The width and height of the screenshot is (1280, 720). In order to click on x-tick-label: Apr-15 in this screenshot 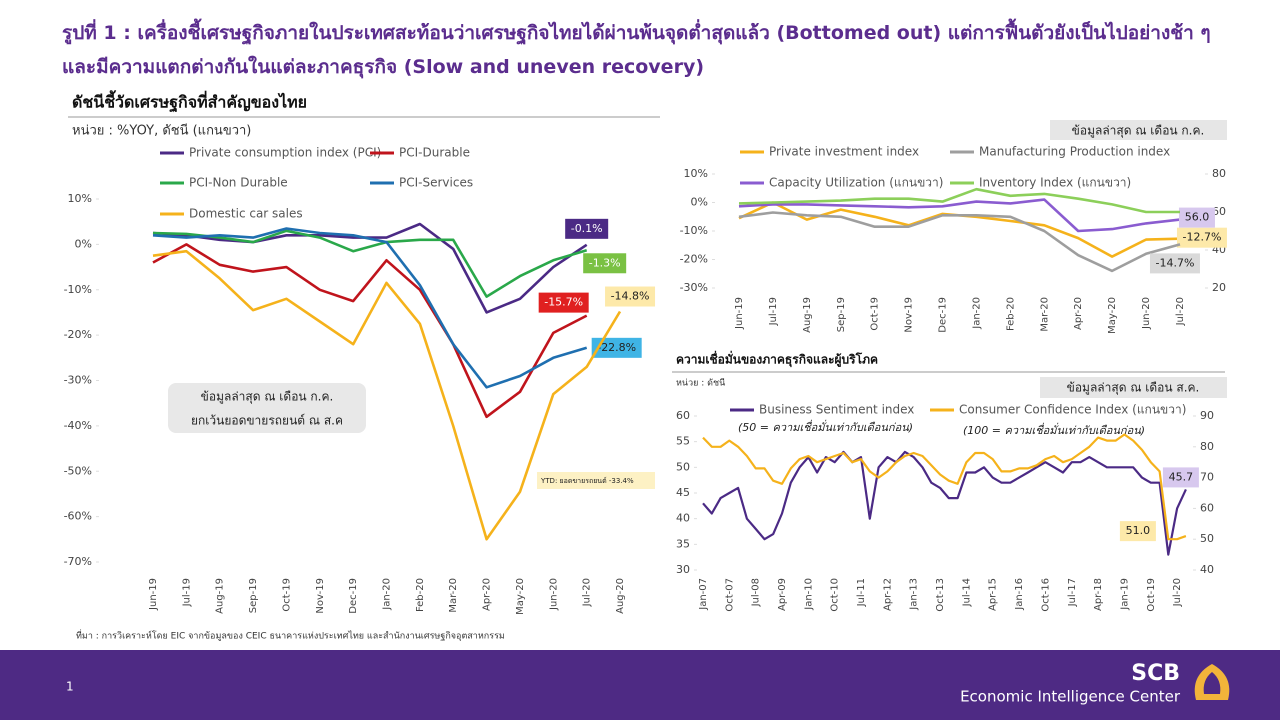, I will do `click(993, 594)`.